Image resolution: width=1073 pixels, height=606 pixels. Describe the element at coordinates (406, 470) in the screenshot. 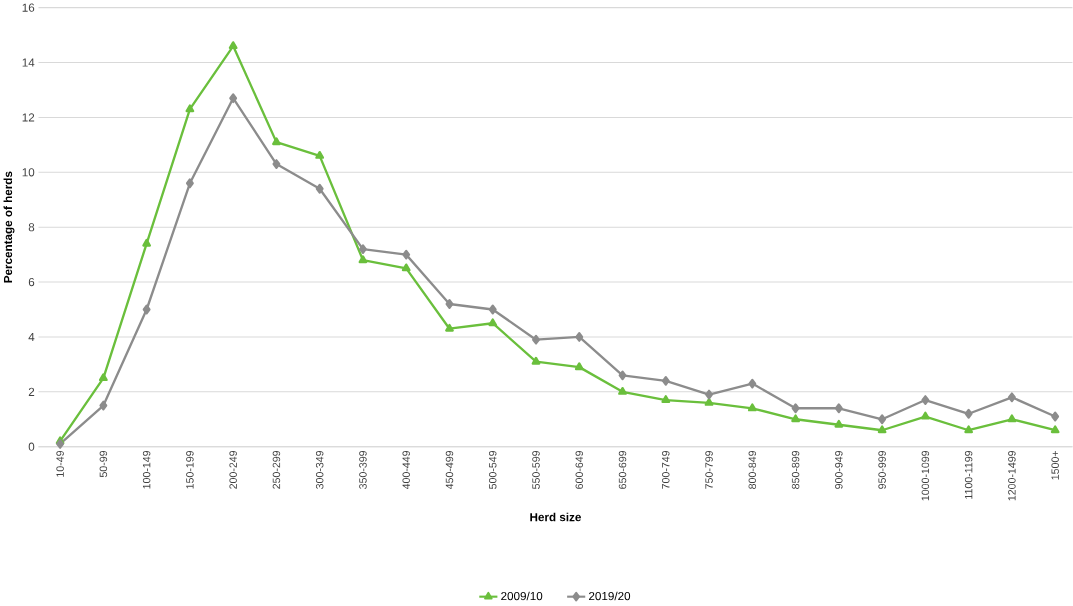

I see `x-tick-label: 400-449` at that location.